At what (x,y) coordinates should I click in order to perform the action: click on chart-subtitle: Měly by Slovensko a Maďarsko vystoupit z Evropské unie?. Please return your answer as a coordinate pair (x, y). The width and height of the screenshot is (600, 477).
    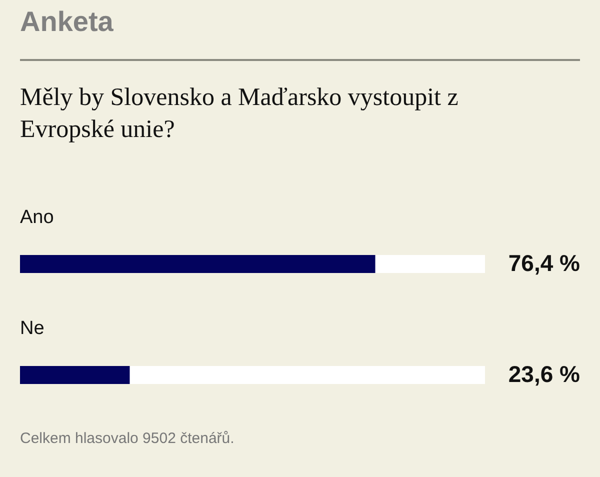
    Looking at the image, I should click on (239, 113).